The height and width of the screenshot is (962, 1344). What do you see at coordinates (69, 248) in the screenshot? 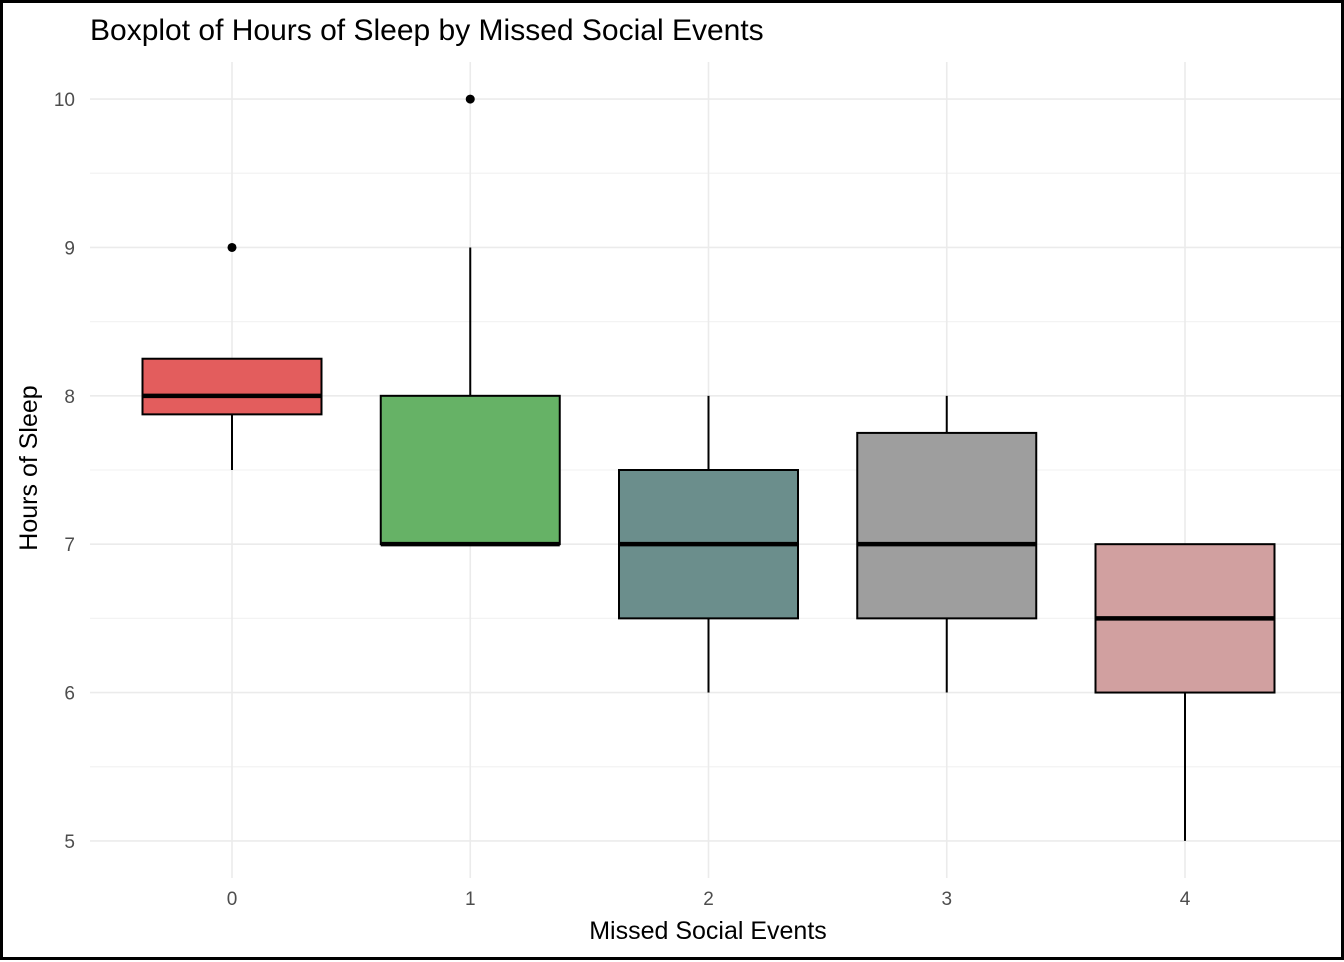
I see `y-tick-label: 9` at bounding box center [69, 248].